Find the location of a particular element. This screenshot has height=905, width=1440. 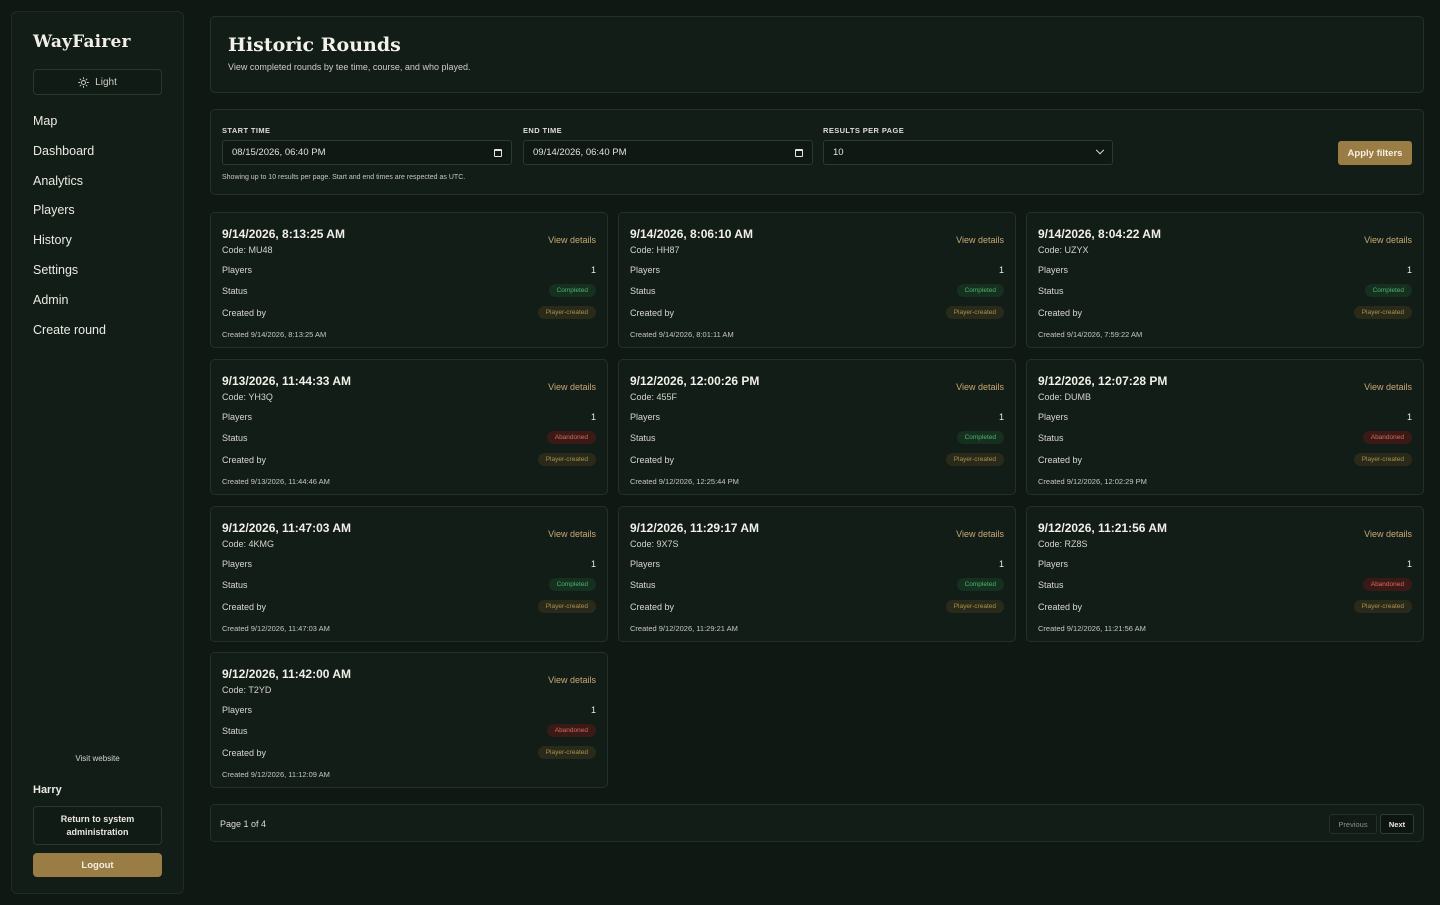

sidebar-item-analytics: Analytics is located at coordinates (58, 180).